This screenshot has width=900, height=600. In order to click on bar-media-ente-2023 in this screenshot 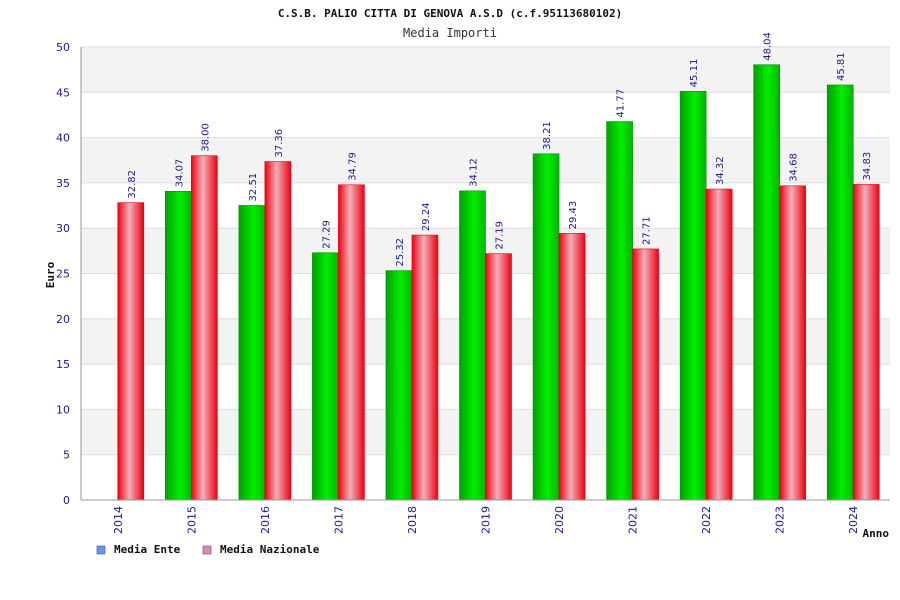, I will do `click(766, 282)`.